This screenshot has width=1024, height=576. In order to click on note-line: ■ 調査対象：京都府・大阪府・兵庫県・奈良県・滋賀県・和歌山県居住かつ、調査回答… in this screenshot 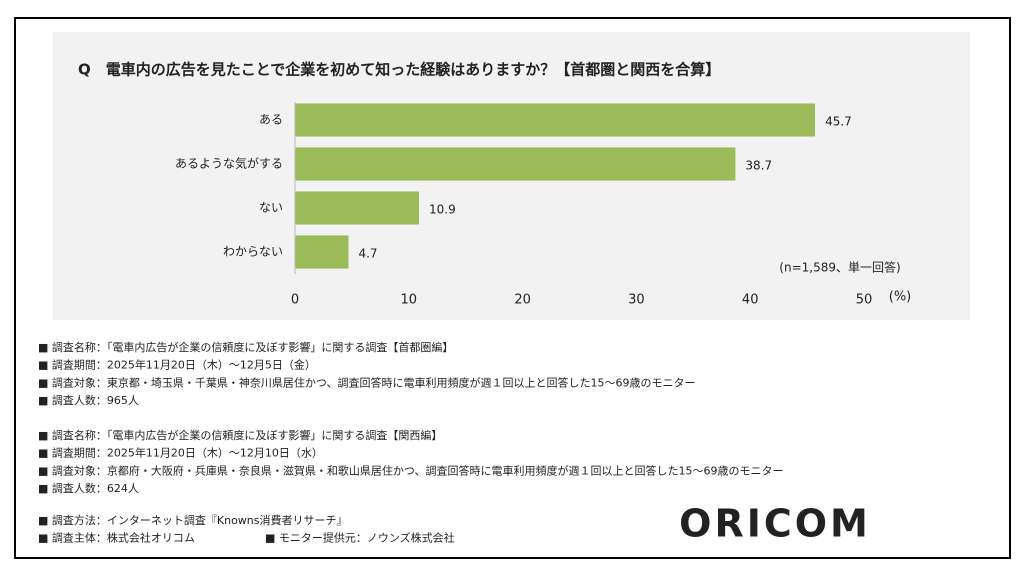, I will do `click(410, 470)`.